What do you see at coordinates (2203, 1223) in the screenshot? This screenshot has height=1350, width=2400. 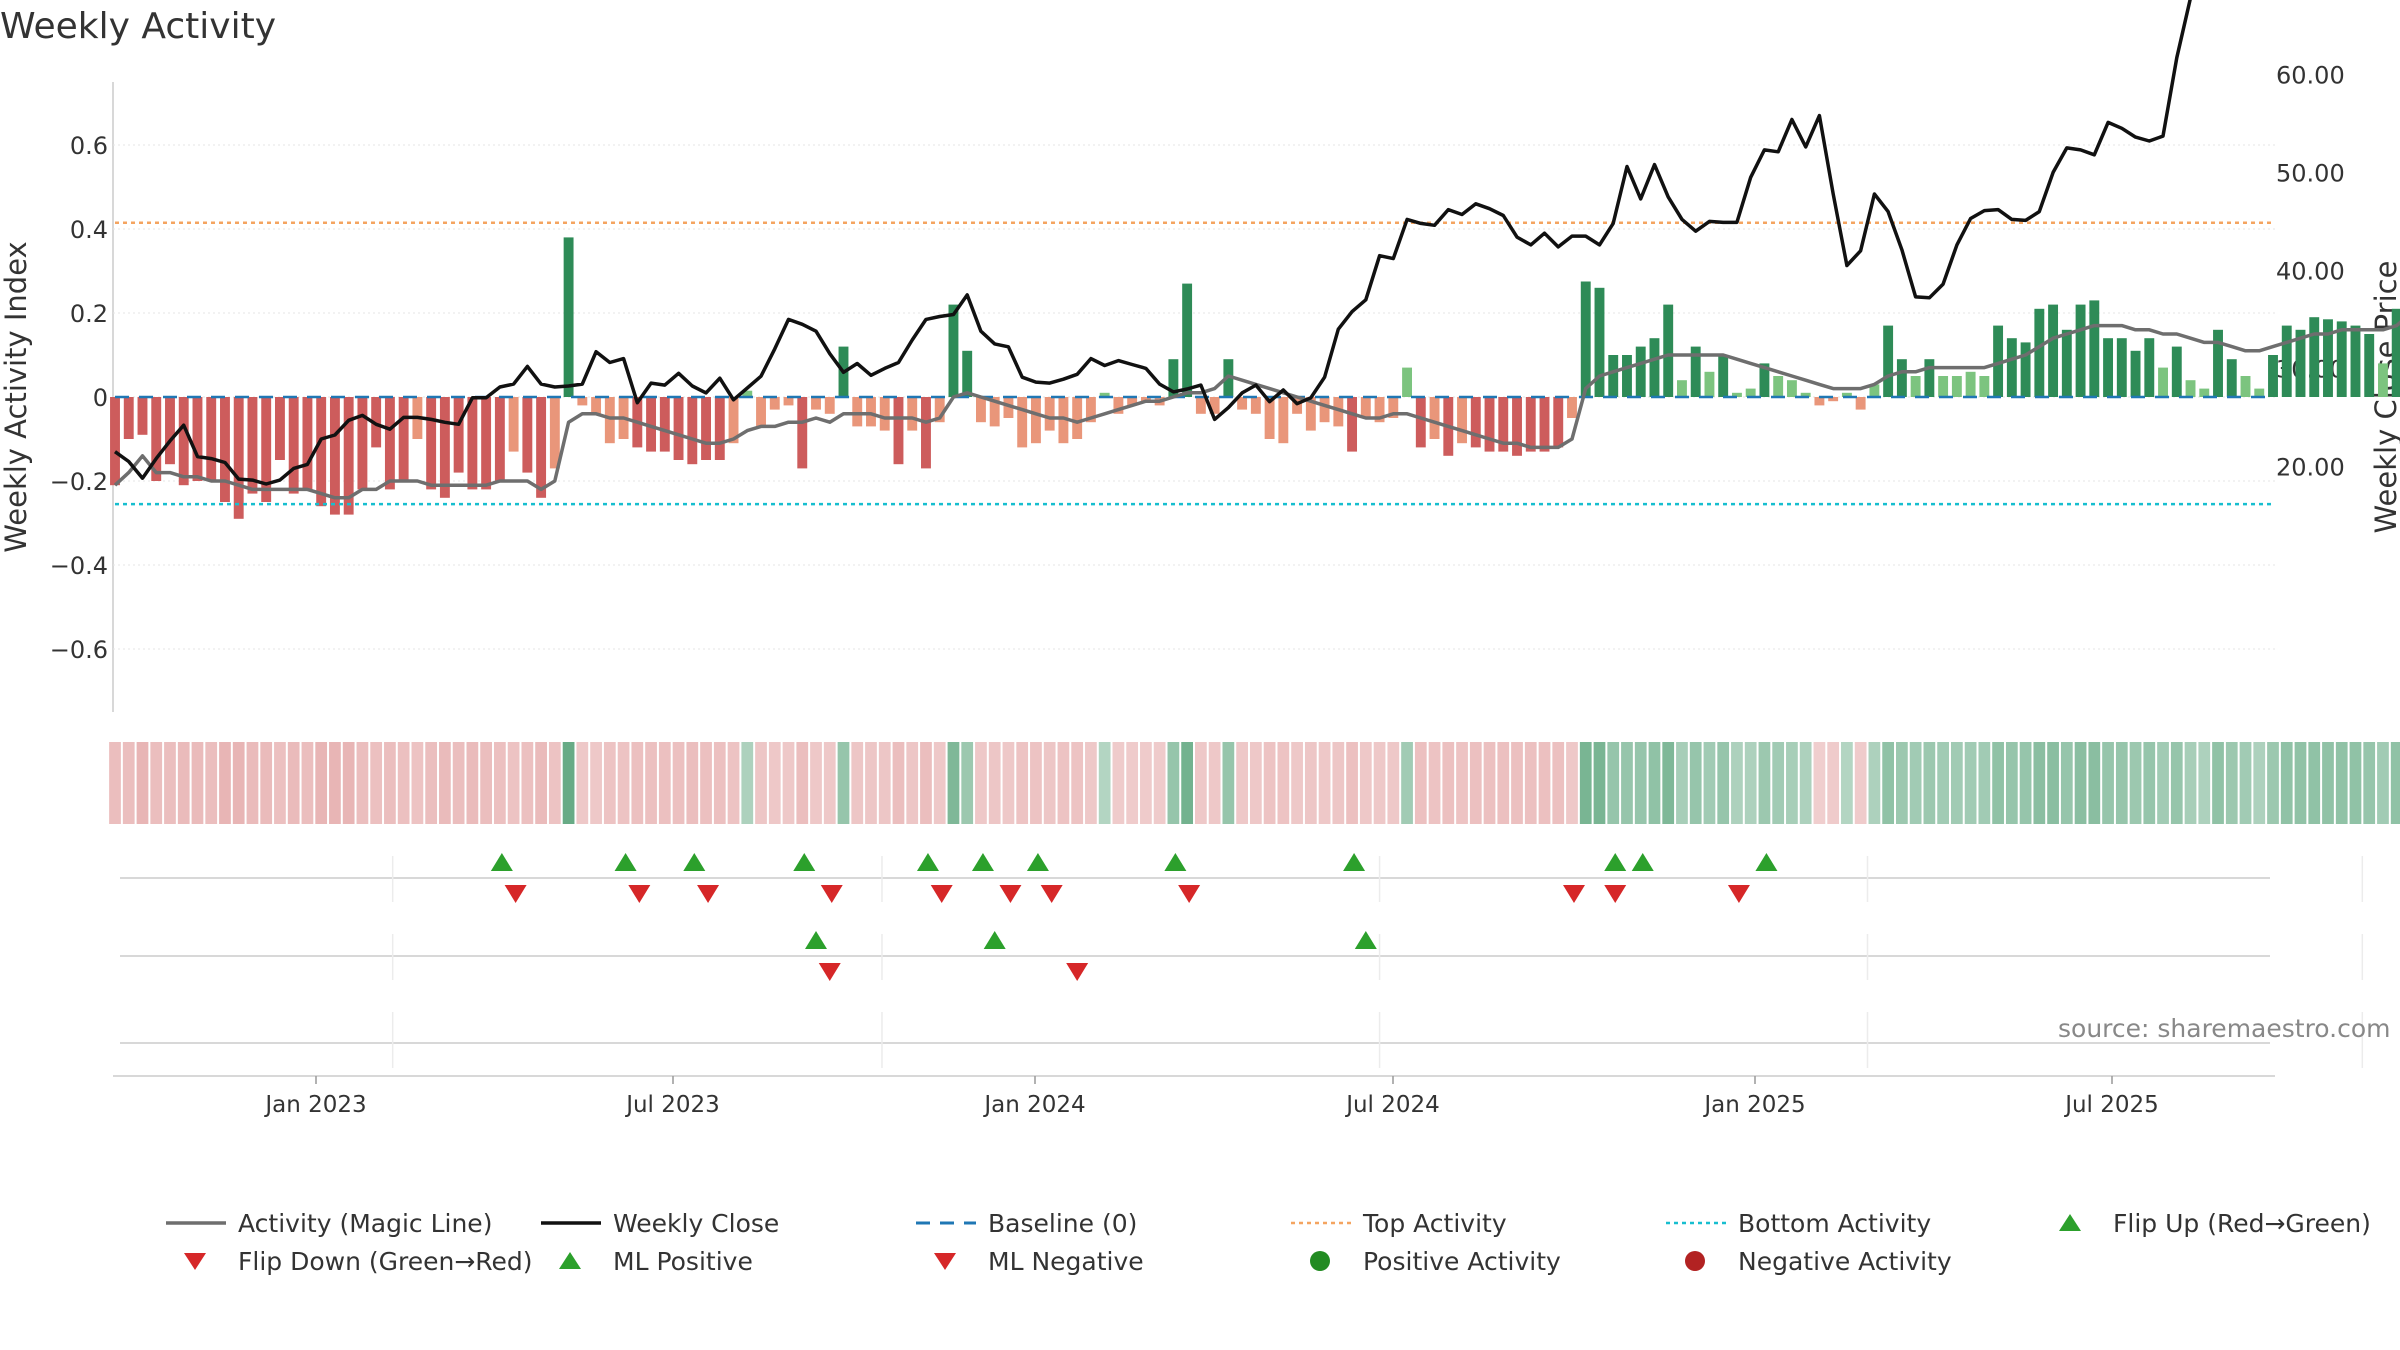 I see `legend-item-flip-up: Flip Up (Red→Green)` at bounding box center [2203, 1223].